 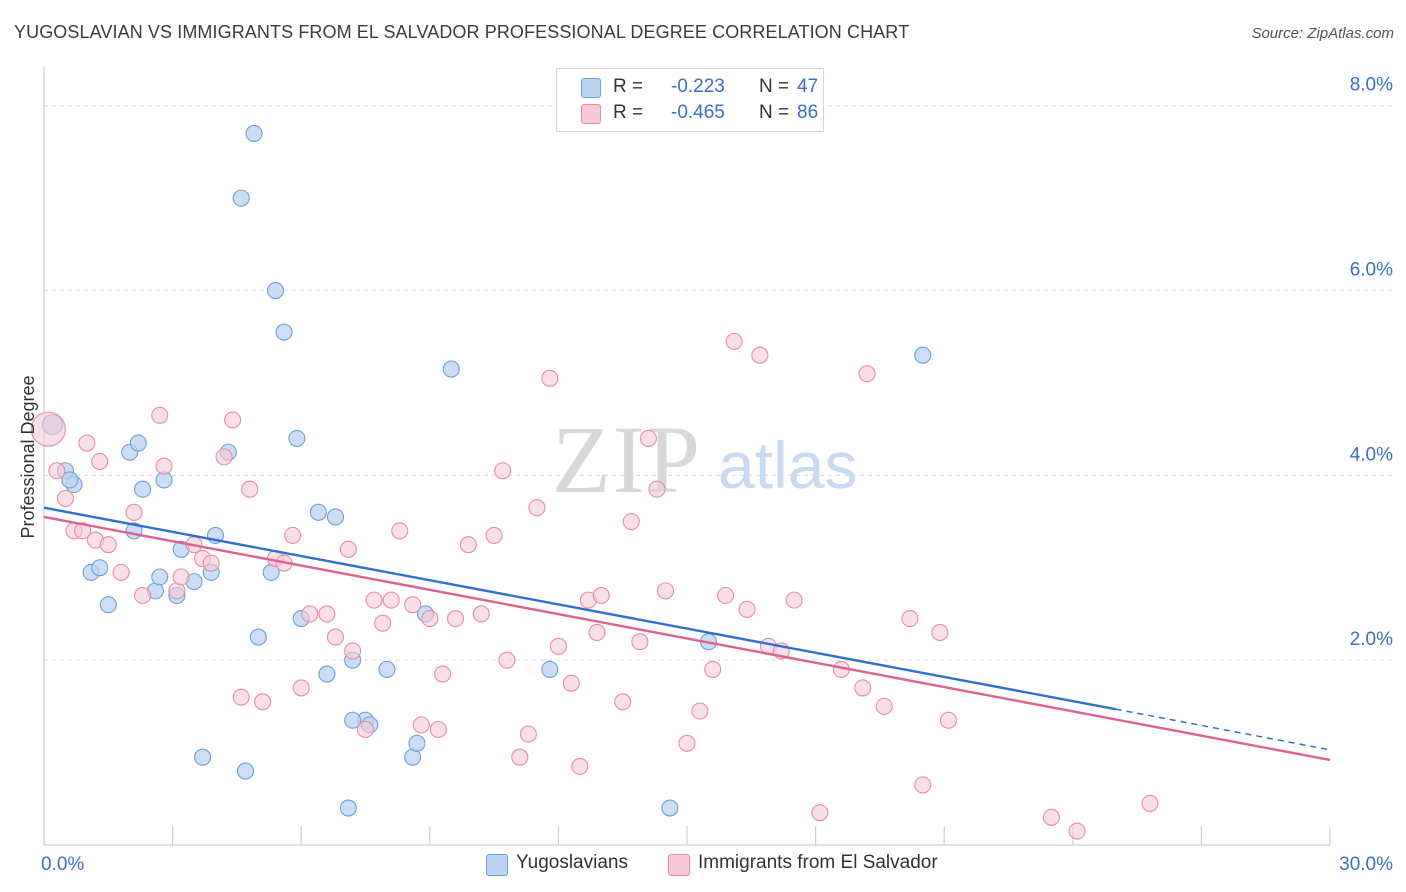 I want to click on x-tick-label: 30.0%, so click(x=1366, y=864).